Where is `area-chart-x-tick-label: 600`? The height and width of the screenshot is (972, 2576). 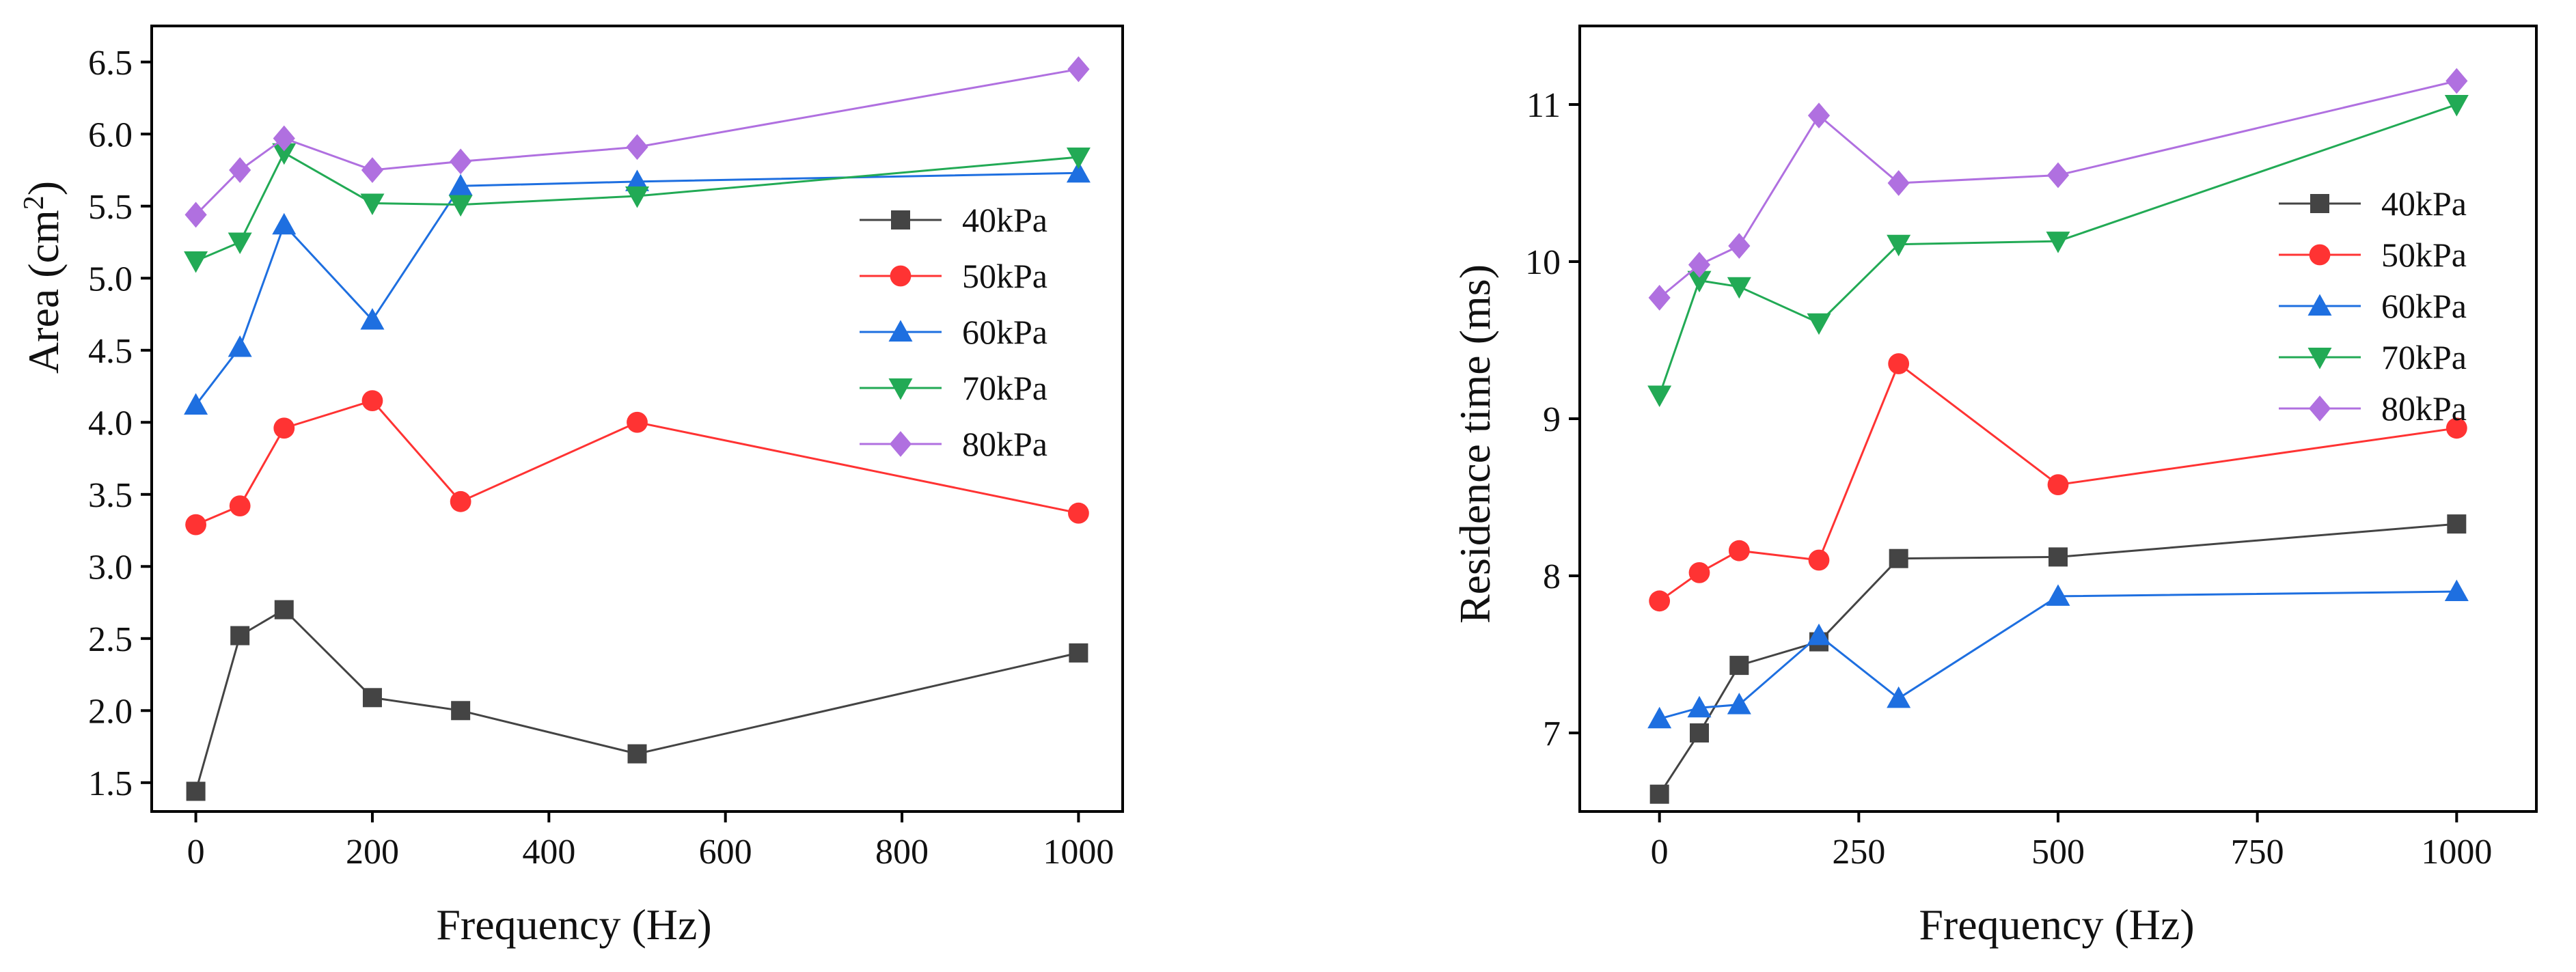
area-chart-x-tick-label: 600 is located at coordinates (725, 852).